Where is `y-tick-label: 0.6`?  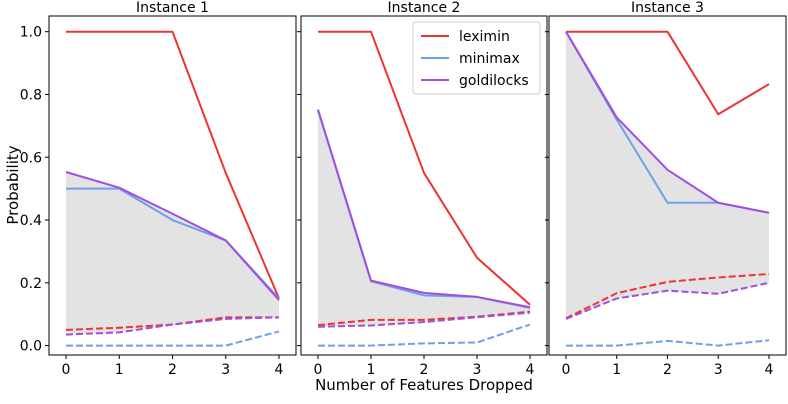
y-tick-label: 0.6 is located at coordinates (31, 158).